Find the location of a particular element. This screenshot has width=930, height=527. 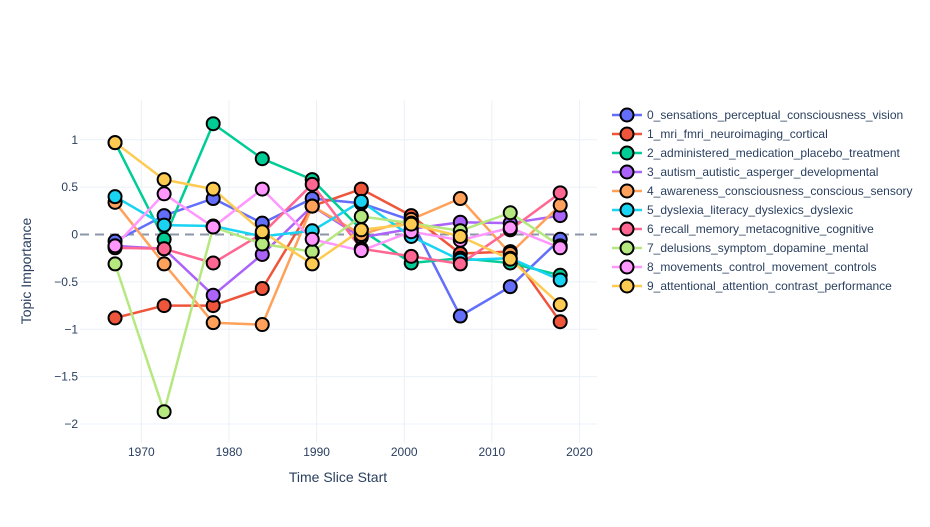

legend-label: 5_dyslexia_literacy_dyslexics_dyslexic is located at coordinates (750, 210).